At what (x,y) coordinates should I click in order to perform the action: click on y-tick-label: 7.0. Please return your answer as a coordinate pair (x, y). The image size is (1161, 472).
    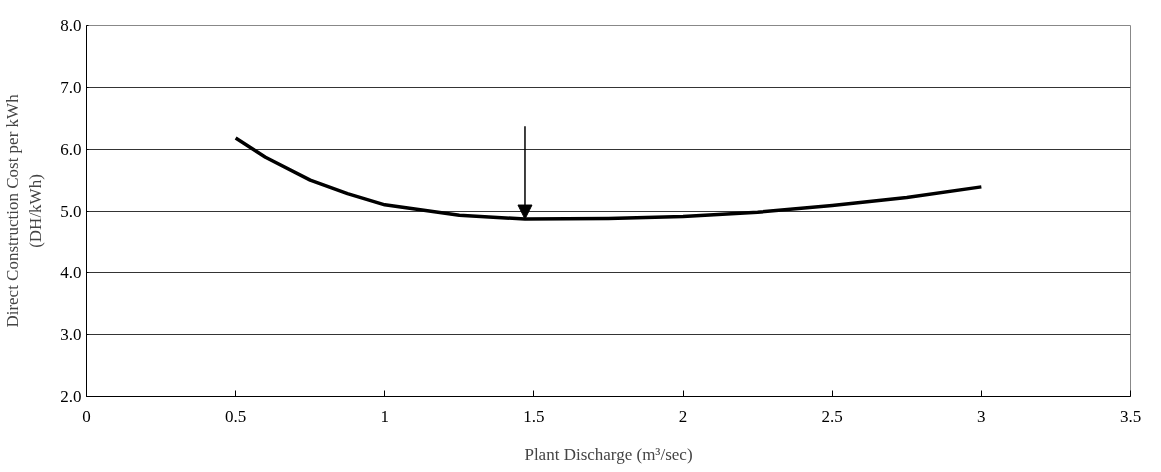
    Looking at the image, I should click on (71, 87).